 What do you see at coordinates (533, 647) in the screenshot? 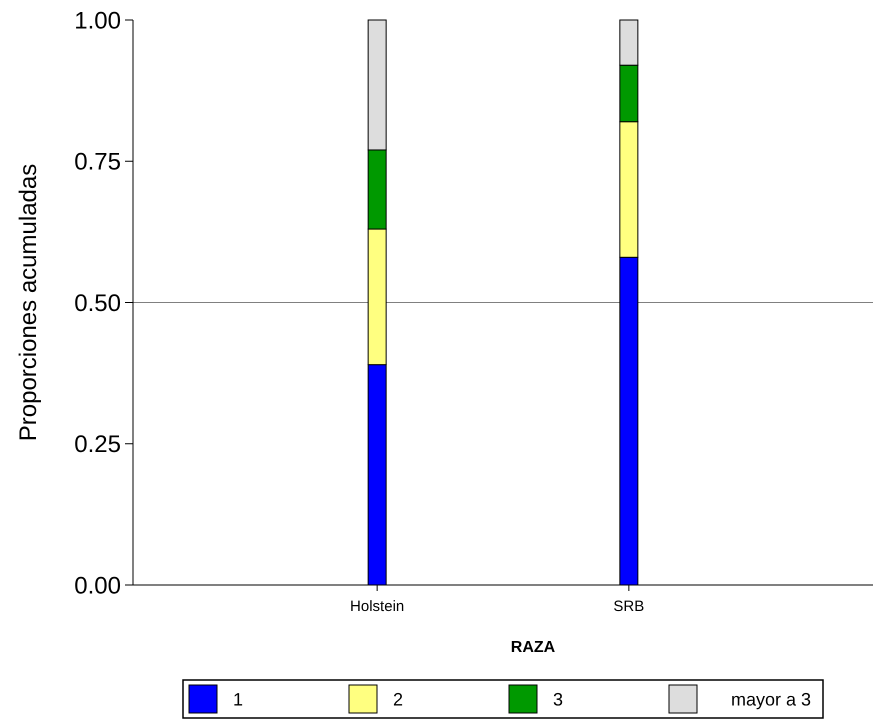
I see `x-axis-title: RAZA` at bounding box center [533, 647].